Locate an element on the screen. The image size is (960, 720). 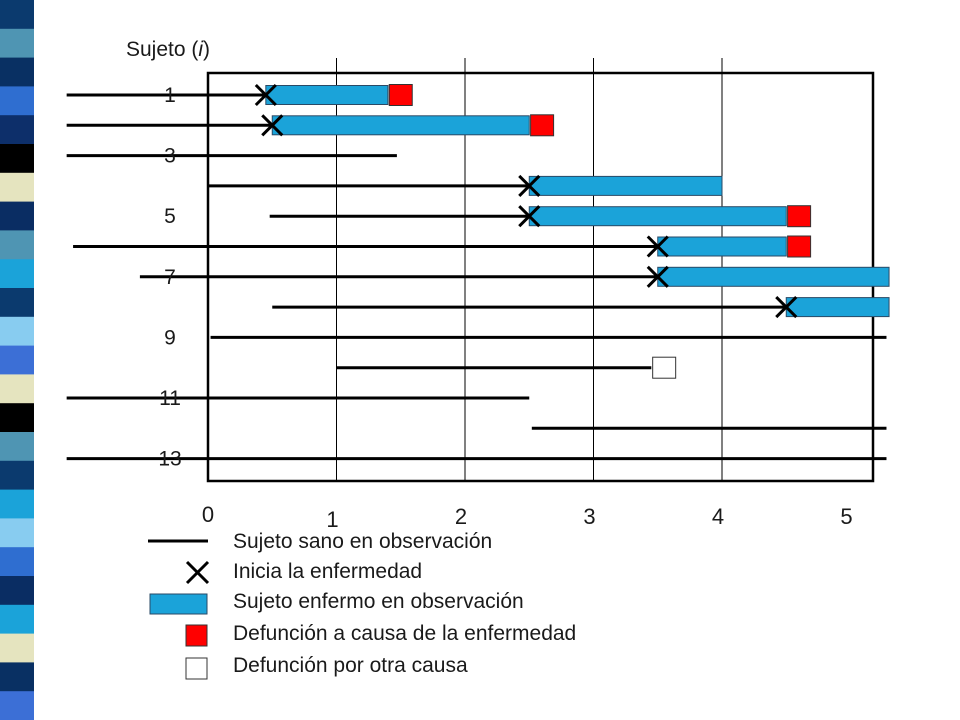
y-tick-label: 5 is located at coordinates (170, 216).